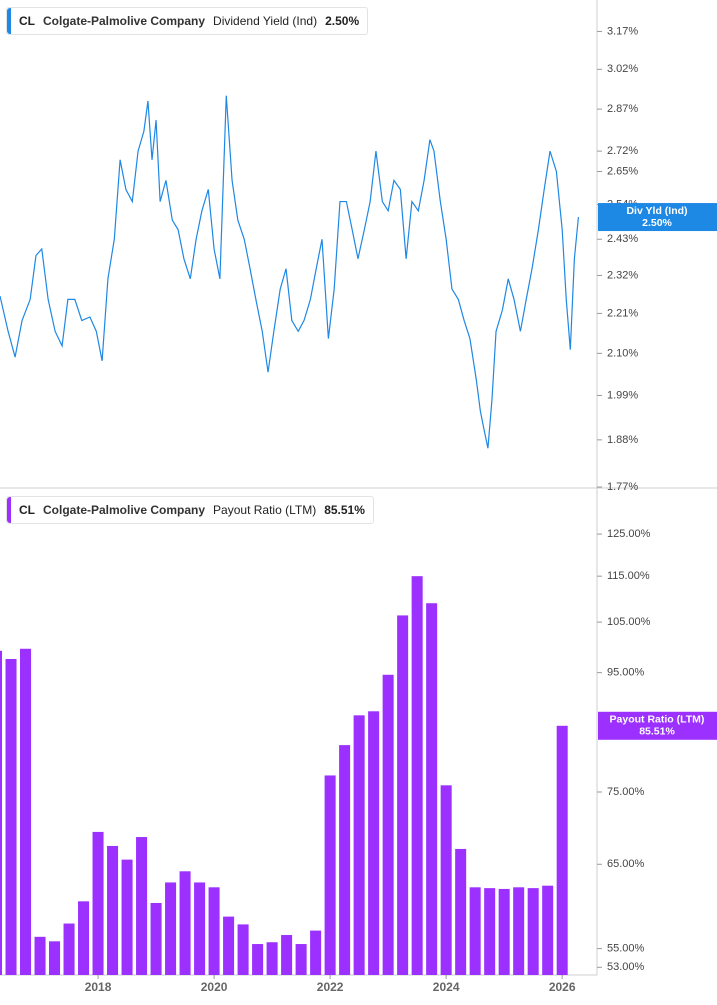  What do you see at coordinates (657, 720) in the screenshot?
I see `value-flag-title: Payout Ratio (LTM)` at bounding box center [657, 720].